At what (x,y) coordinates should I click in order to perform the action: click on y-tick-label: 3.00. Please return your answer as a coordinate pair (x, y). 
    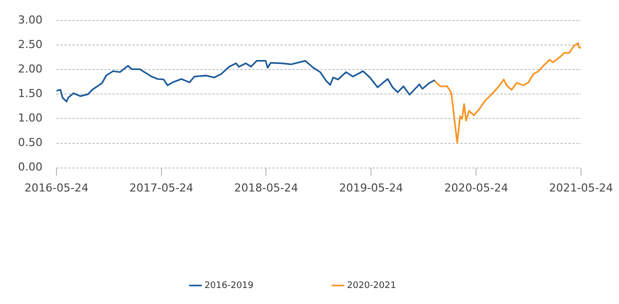
    Looking at the image, I should click on (30, 19).